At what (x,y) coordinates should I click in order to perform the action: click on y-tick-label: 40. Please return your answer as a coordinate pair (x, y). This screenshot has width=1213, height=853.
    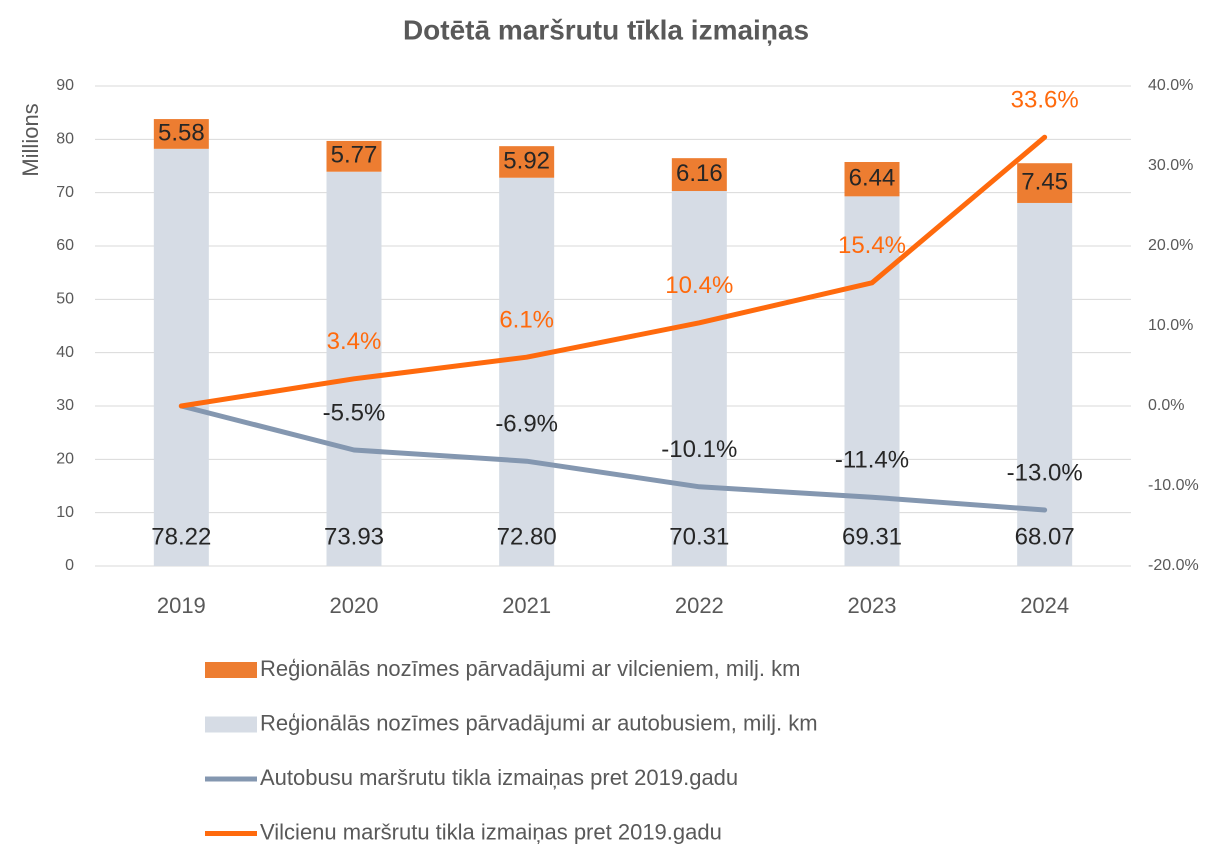
    Looking at the image, I should click on (65, 352).